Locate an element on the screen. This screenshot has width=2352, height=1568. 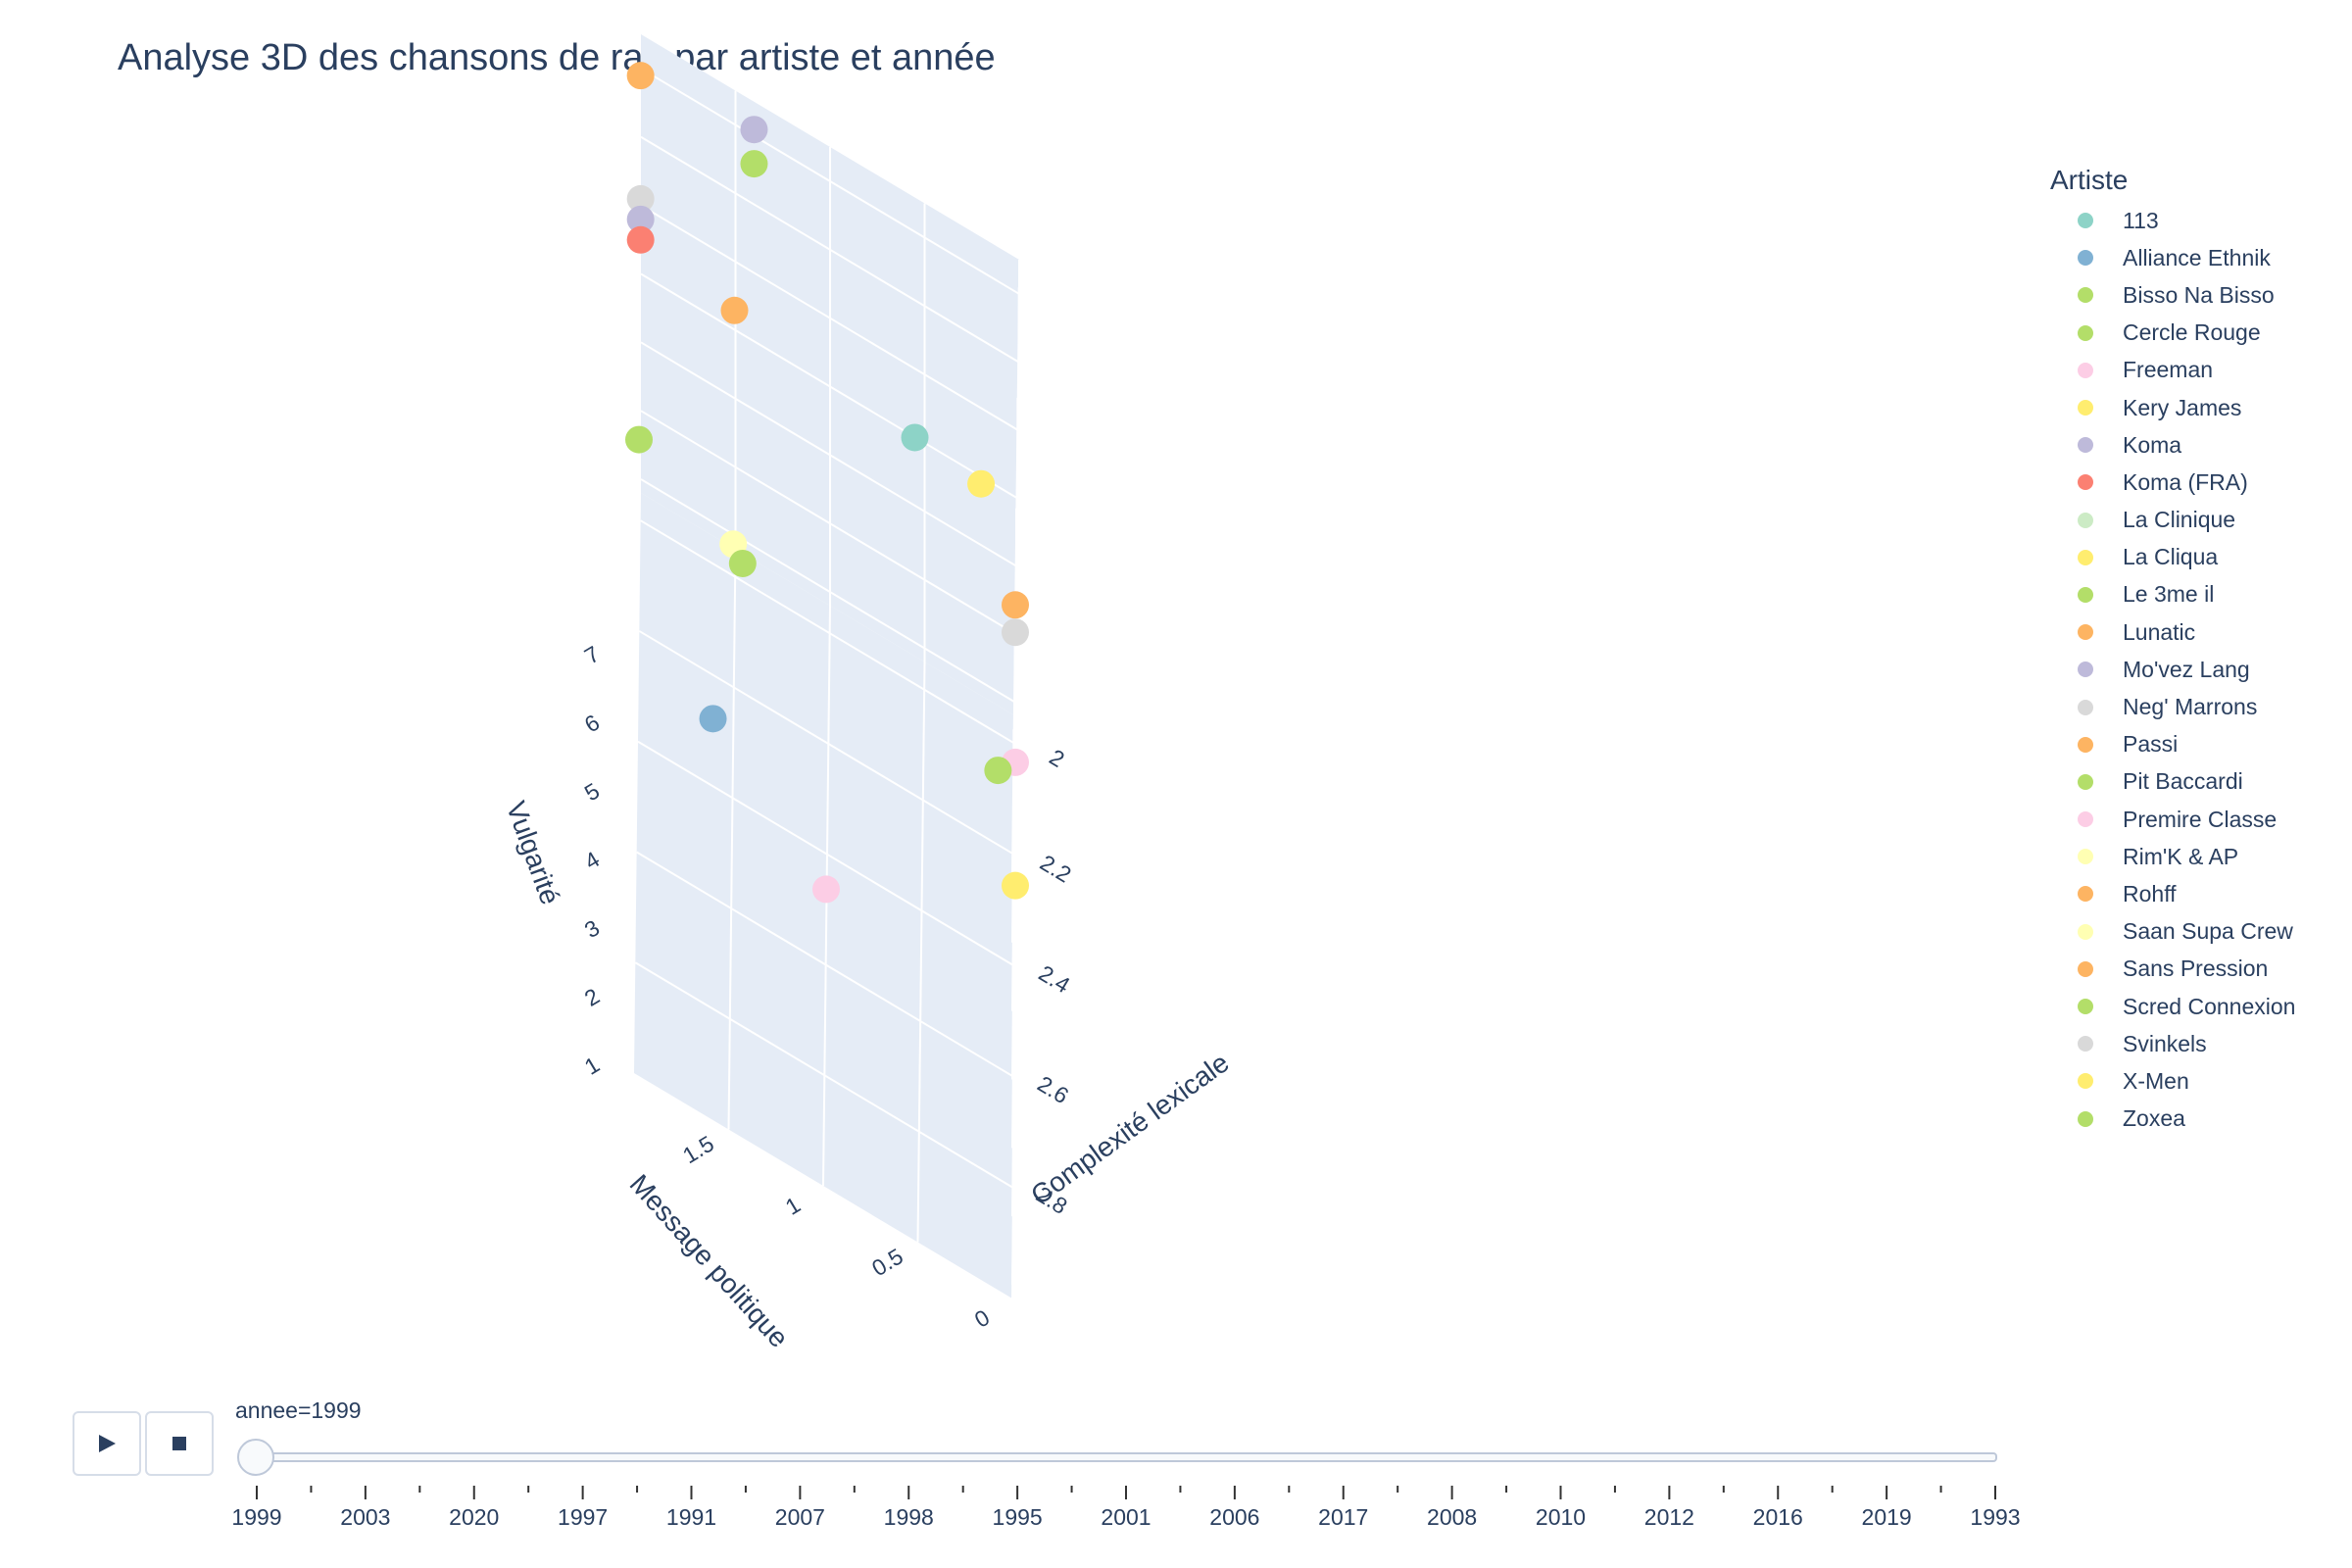
legend-item: Neg' Marrons is located at coordinates (2172, 706).